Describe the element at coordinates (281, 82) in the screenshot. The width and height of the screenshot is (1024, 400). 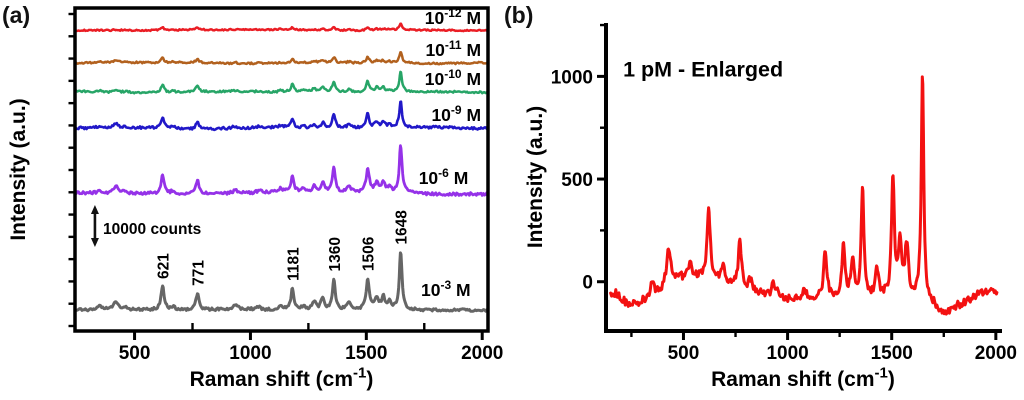
I see `spectrum-line-10-10-m` at that location.